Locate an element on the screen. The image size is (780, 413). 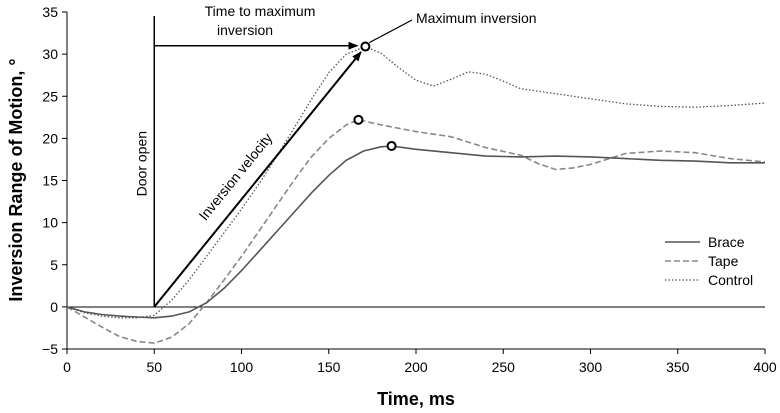
peak-marker-control is located at coordinates (365, 46).